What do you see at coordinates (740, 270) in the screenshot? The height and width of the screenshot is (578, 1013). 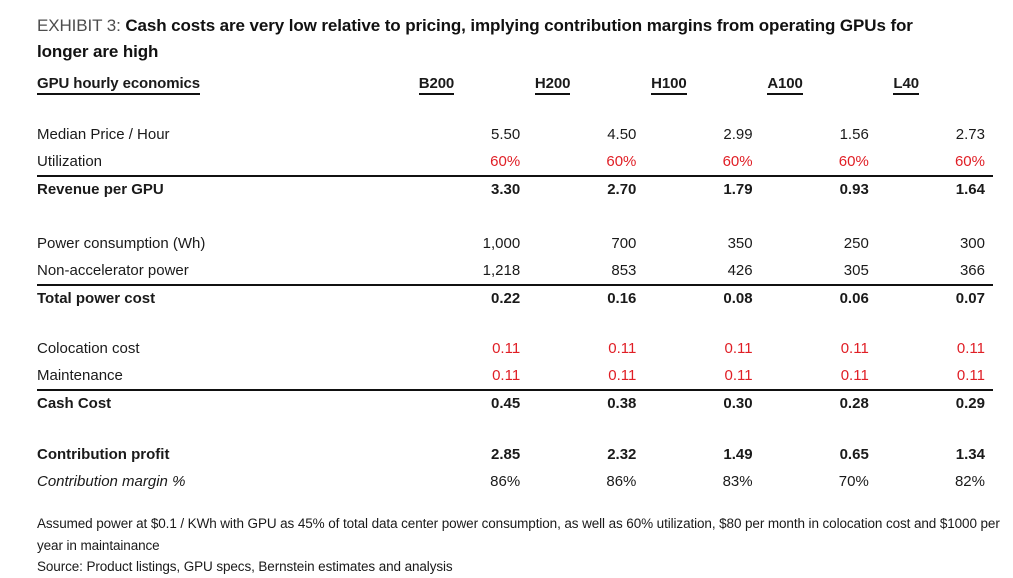 I see `value-cell: 426` at bounding box center [740, 270].